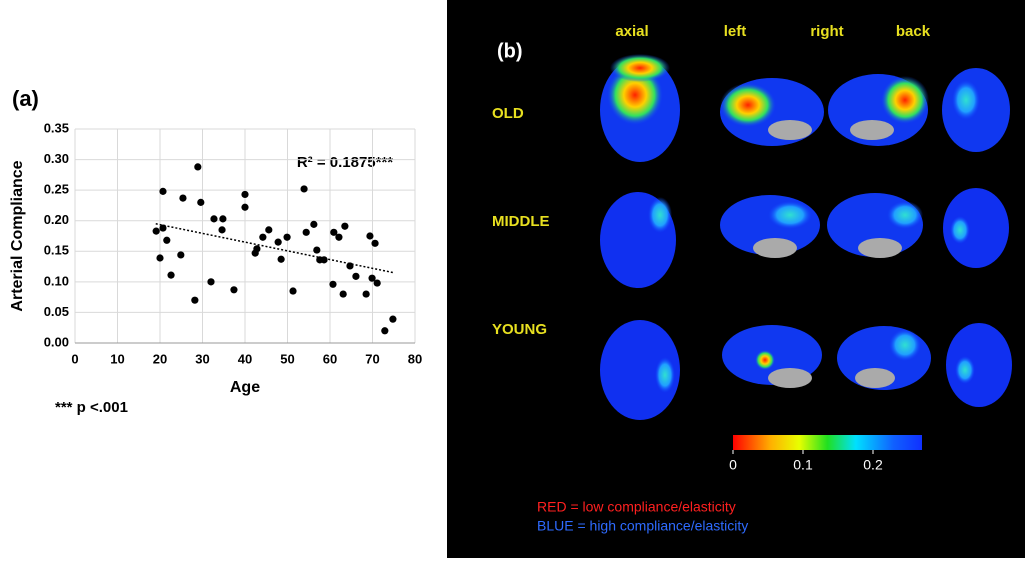 The height and width of the screenshot is (563, 1025). What do you see at coordinates (415, 358) in the screenshot?
I see `x-tick-label: 80` at bounding box center [415, 358].